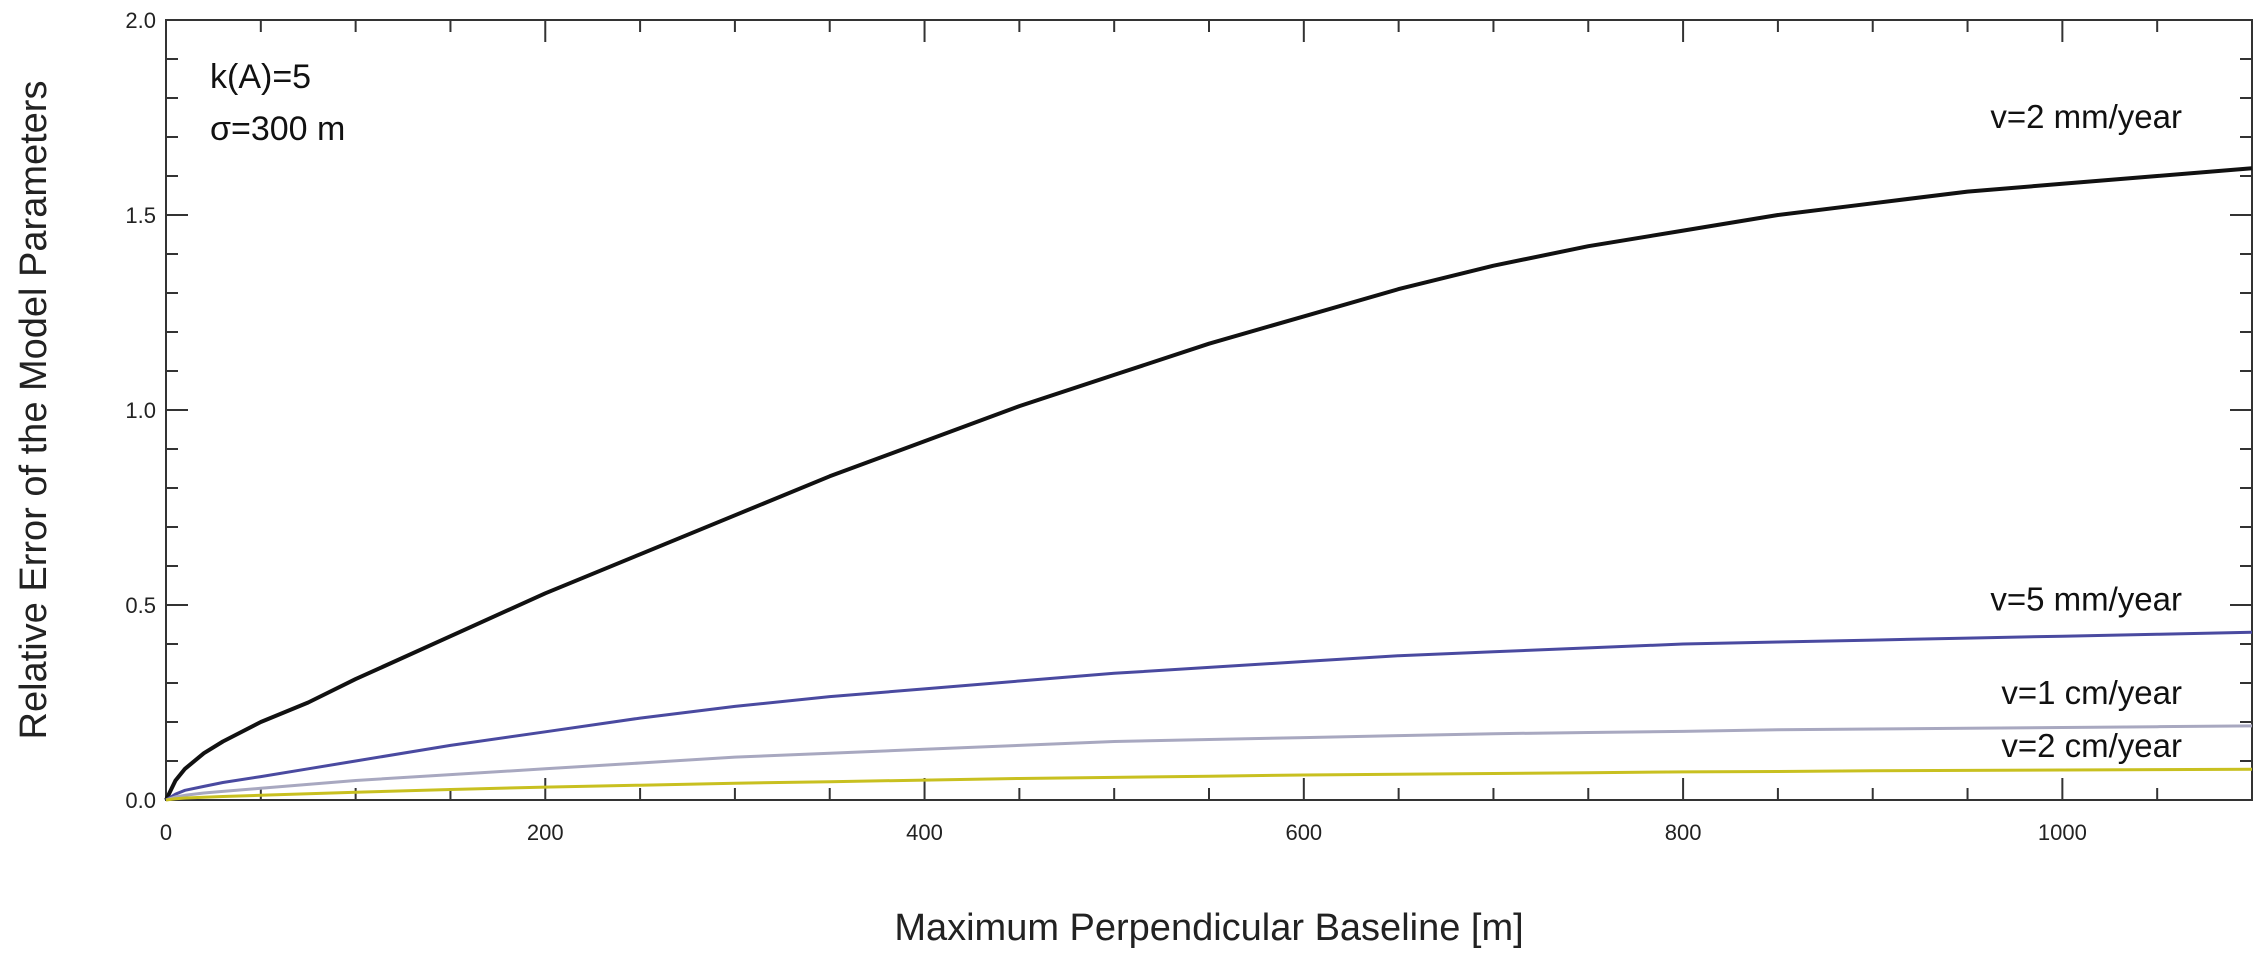 This screenshot has height=953, width=2264. What do you see at coordinates (2062, 832) in the screenshot?
I see `x-tick-label: 1000` at bounding box center [2062, 832].